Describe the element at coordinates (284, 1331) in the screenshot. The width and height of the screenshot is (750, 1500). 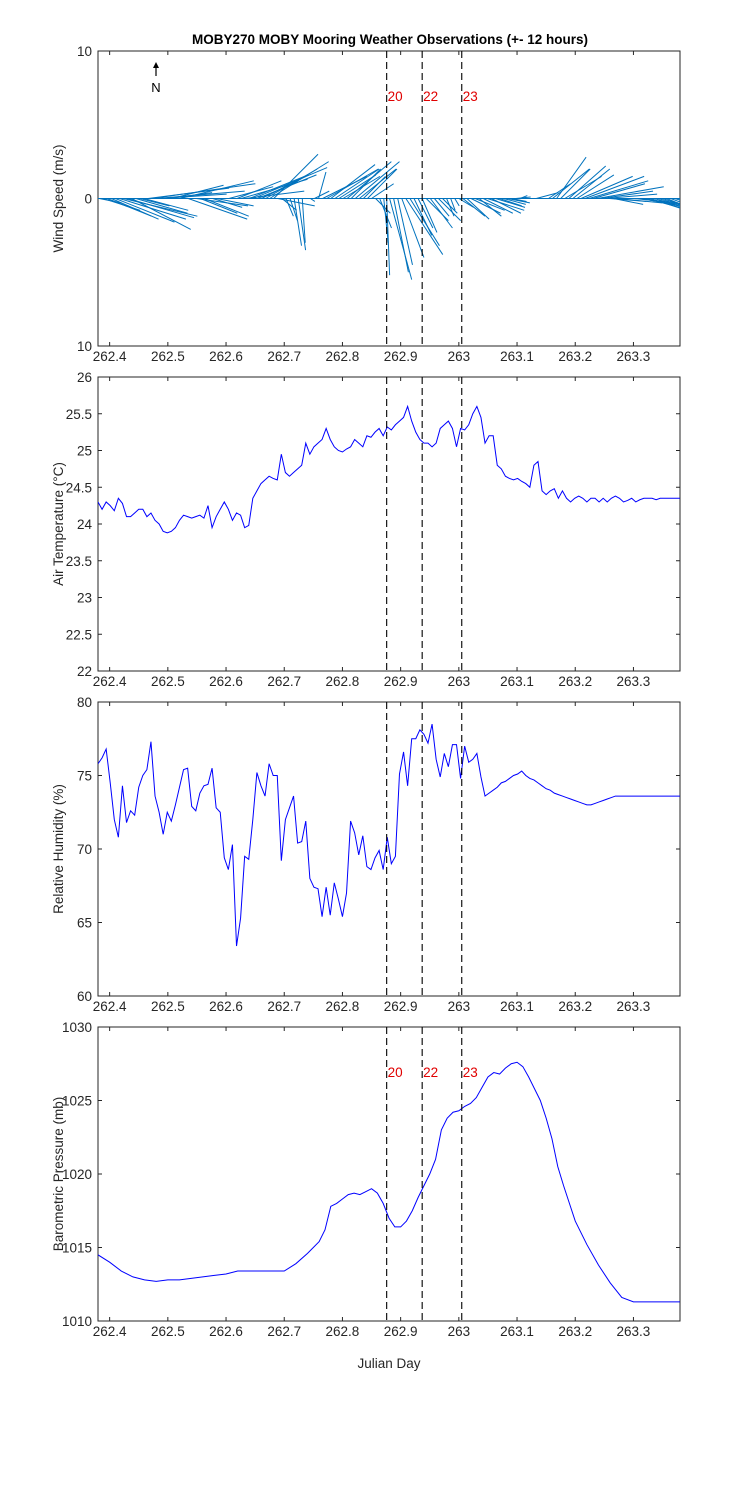
I see `barometric-pressure-x-tick-label: 262.7` at that location.